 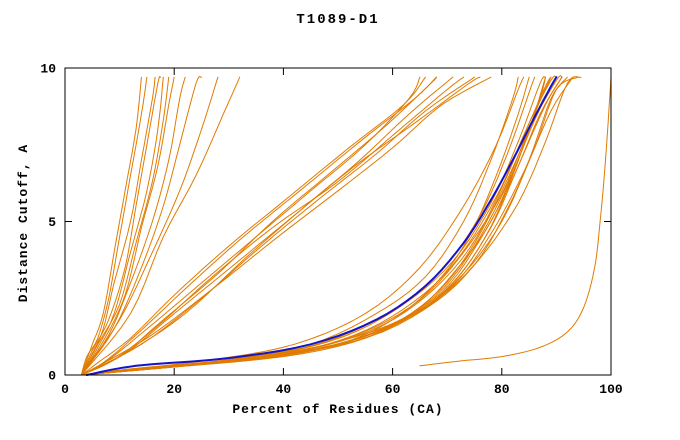 I want to click on y-tick-label: 10, so click(x=48, y=69).